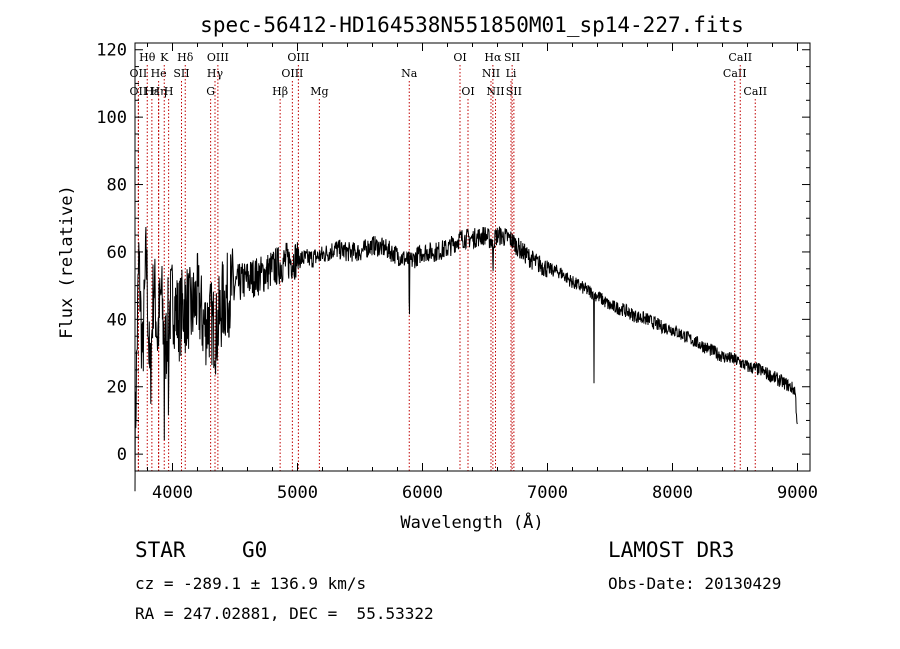 This screenshot has width=900, height=649. I want to click on y-axis-label: Flux (relative), so click(67, 262).